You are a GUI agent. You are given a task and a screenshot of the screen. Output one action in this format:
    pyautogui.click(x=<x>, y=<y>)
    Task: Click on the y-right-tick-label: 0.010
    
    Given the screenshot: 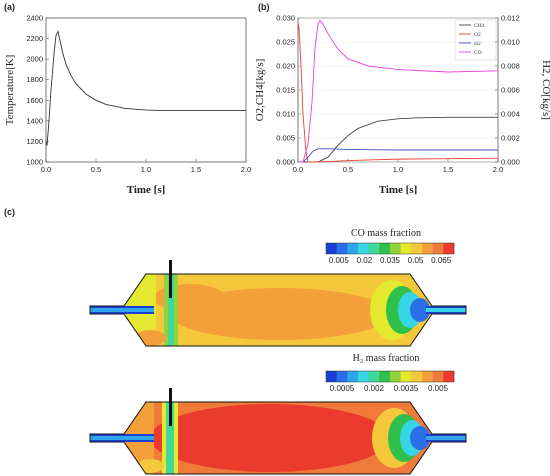 What is the action you would take?
    pyautogui.click(x=510, y=42)
    